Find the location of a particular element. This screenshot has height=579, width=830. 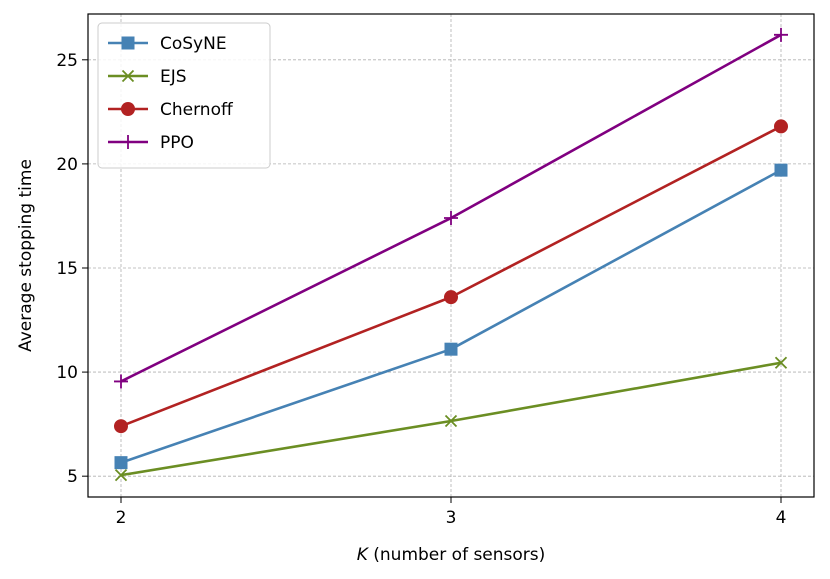

legend-label: EJS is located at coordinates (173, 77).